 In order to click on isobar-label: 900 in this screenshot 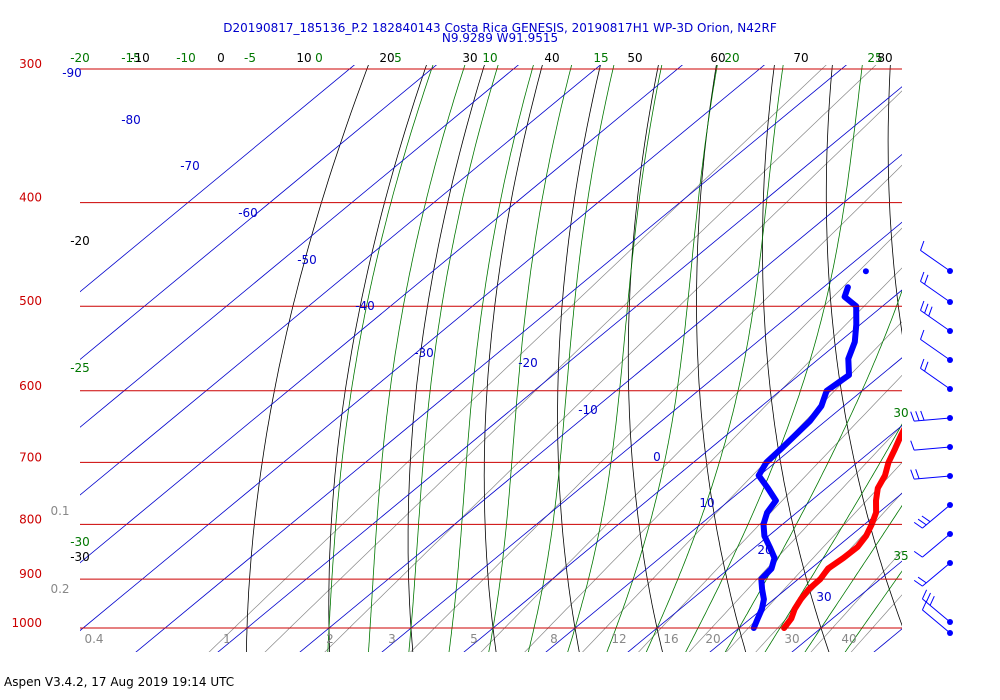, I will do `click(30, 574)`.